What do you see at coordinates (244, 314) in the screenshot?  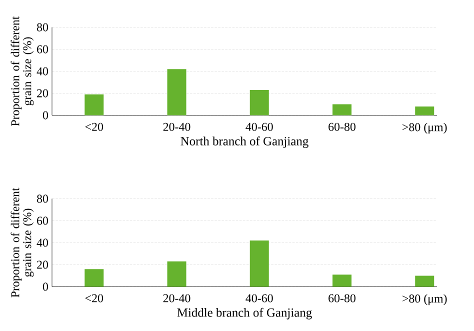 I see `x-axis-title: Middle branch of Ganjiang` at bounding box center [244, 314].